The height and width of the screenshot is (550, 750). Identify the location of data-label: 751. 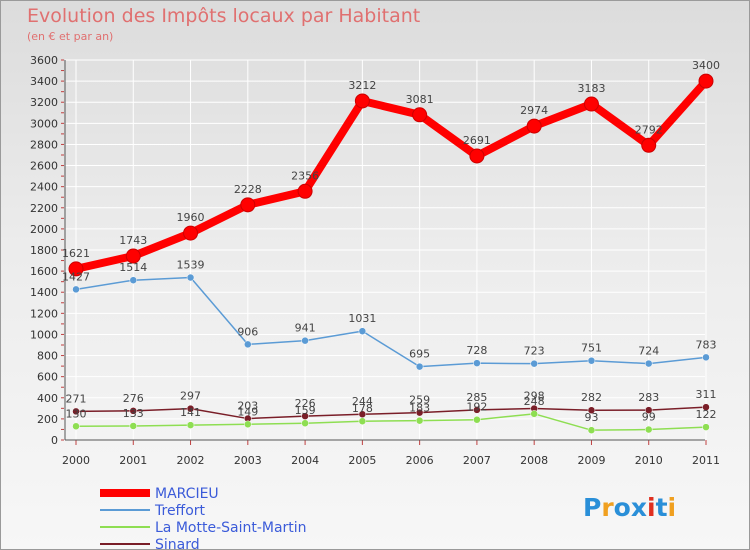
(591, 348).